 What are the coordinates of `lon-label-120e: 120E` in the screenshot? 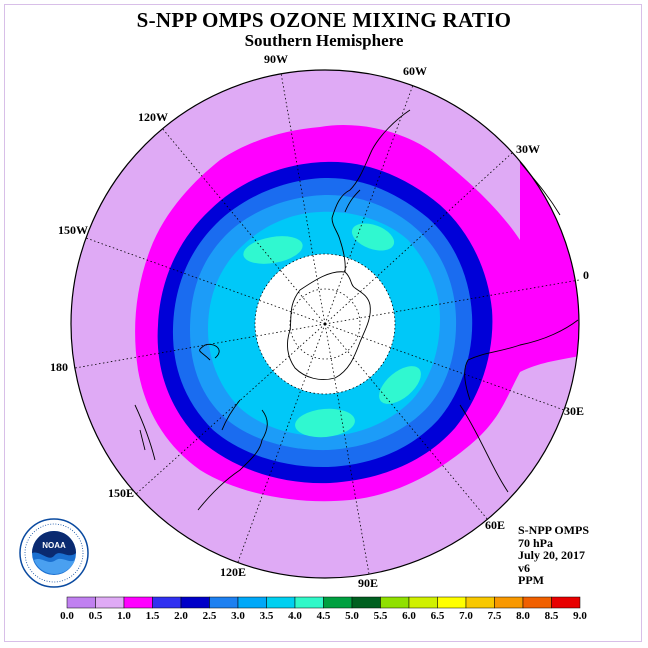 It's located at (233, 572).